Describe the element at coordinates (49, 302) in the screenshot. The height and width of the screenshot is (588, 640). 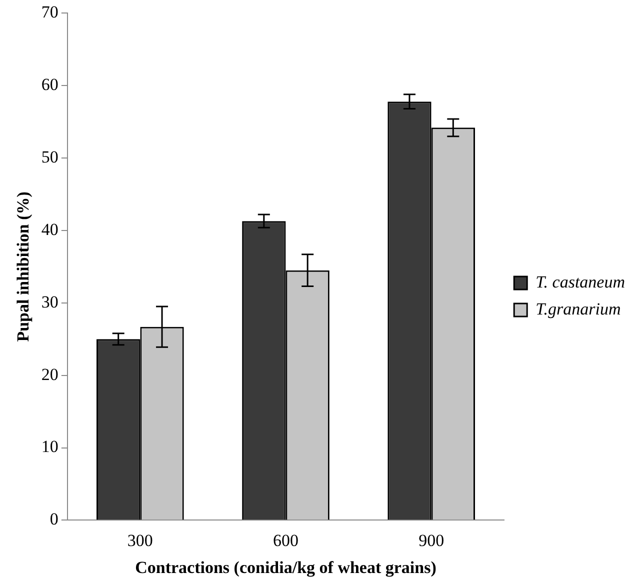
I see `y-tick-label: 30` at that location.